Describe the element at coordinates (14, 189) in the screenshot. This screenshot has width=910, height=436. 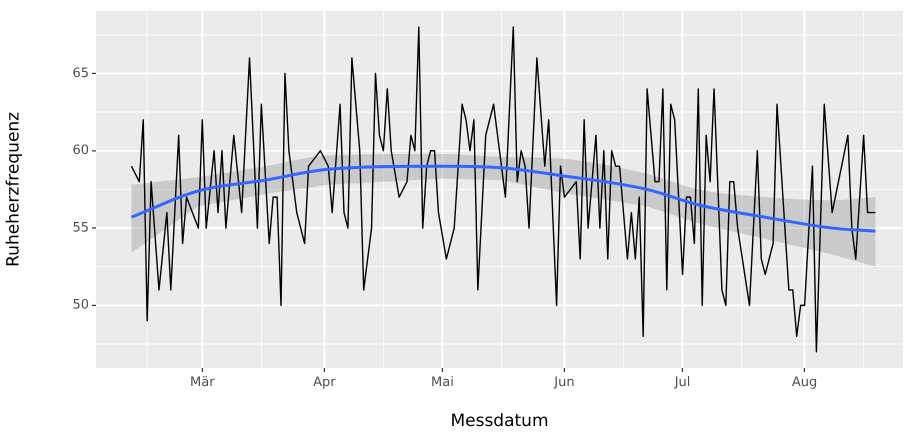
I see `y-axis-title: Ruheherzfrequenz` at that location.